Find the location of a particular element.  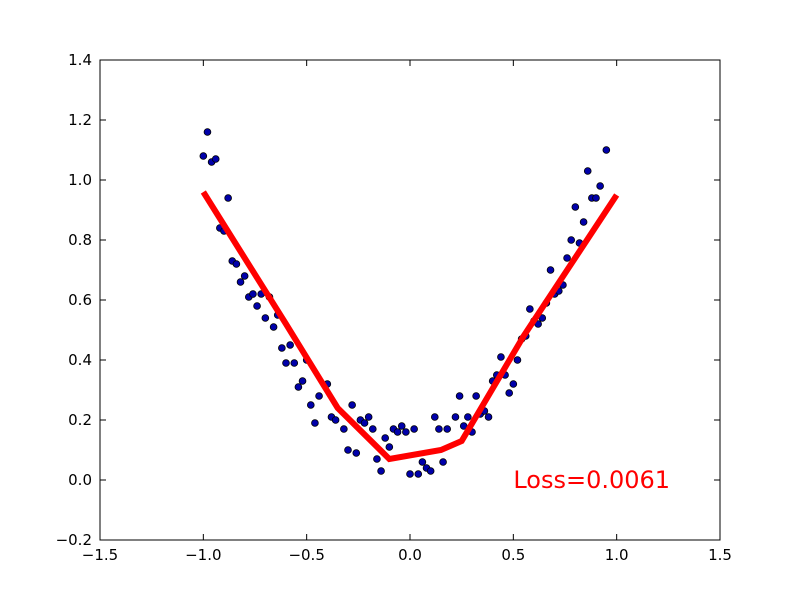

x-tick-label: −1.5 is located at coordinates (100, 555).